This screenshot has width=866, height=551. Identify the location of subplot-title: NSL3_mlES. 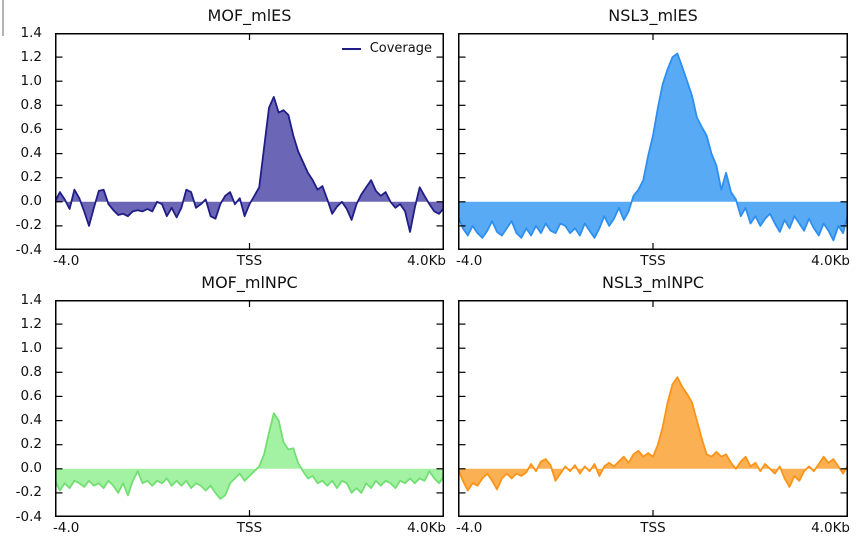
(653, 15).